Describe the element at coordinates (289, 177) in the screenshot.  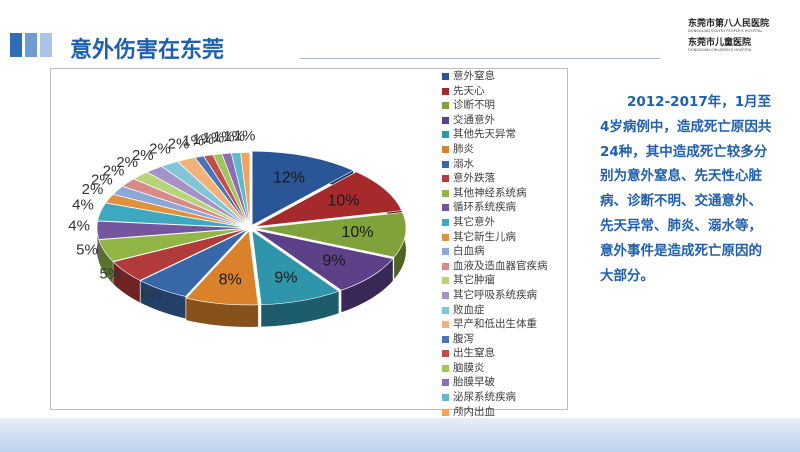
I see `pie-data-label: 12%` at that location.